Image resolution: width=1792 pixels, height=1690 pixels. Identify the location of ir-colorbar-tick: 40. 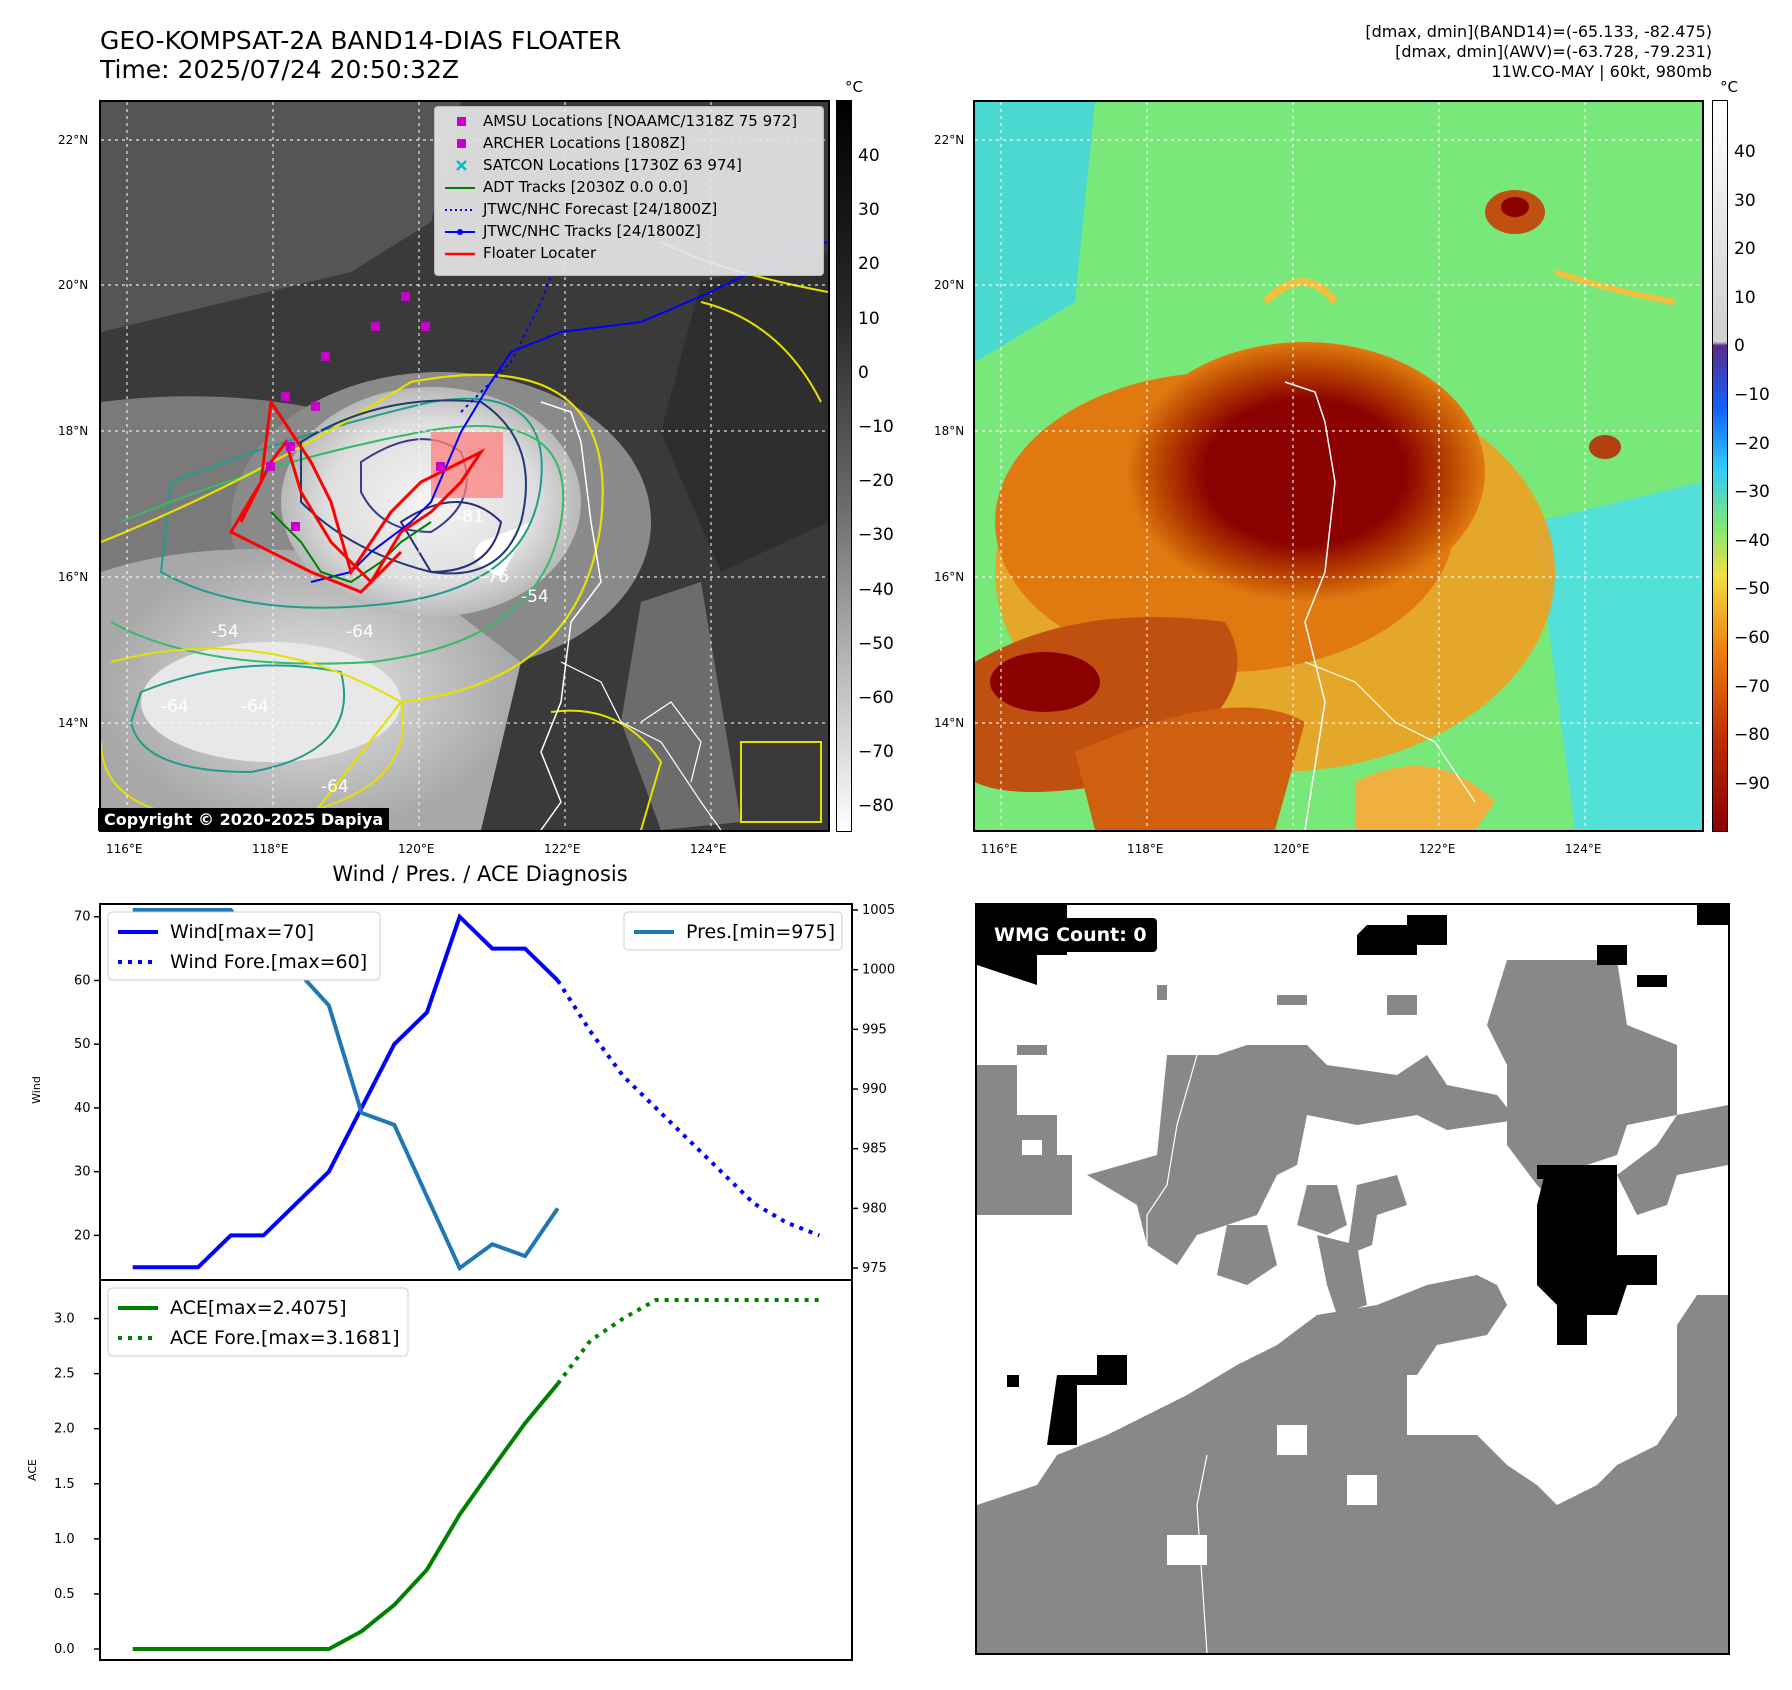
(869, 156).